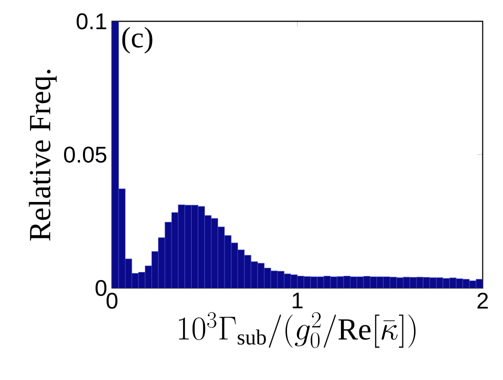 Image resolution: width=503 pixels, height=380 pixels. I want to click on y-tick-label: 0.05, so click(85, 154).